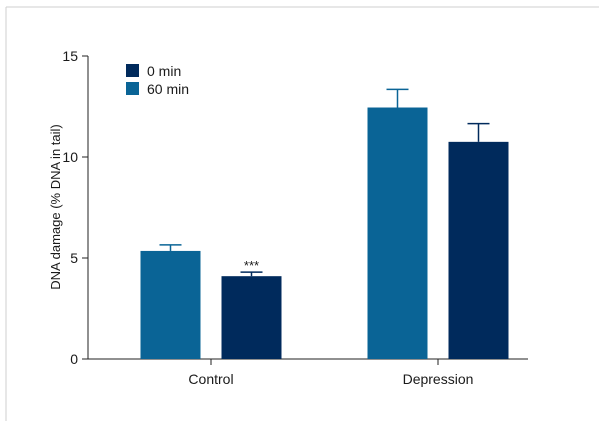 This screenshot has width=599, height=421. What do you see at coordinates (70, 56) in the screenshot?
I see `y-tick-label: 15` at bounding box center [70, 56].